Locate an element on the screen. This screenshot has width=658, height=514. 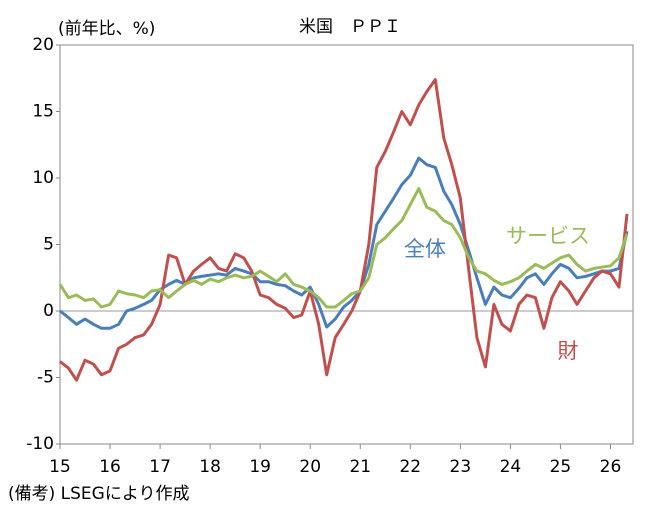
series-label: サービス is located at coordinates (548, 236).